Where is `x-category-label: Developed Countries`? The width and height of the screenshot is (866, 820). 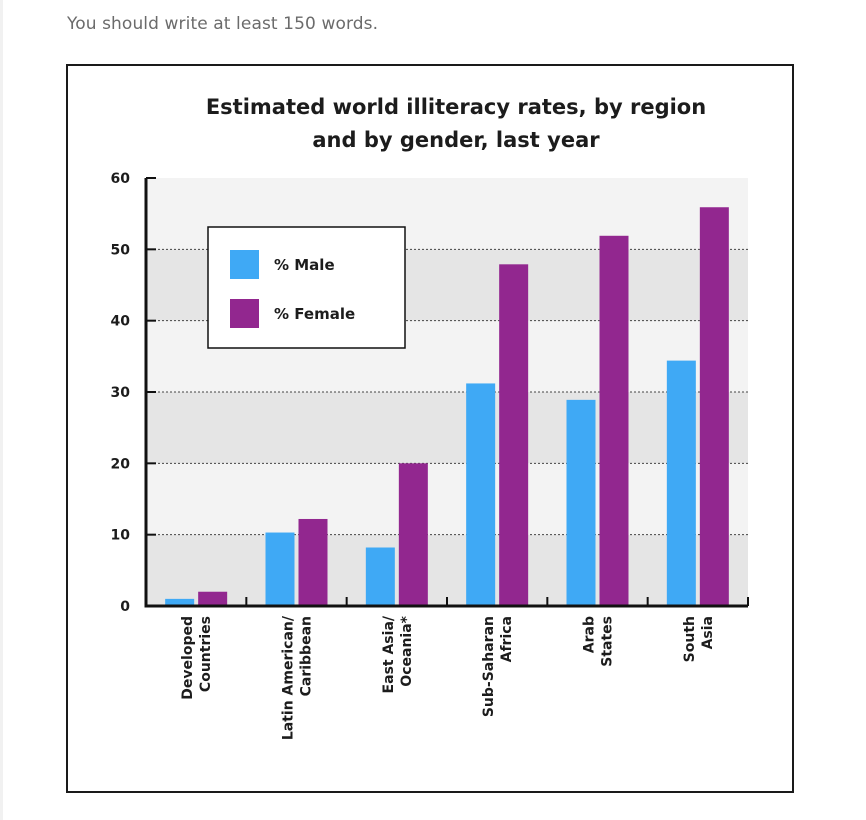 x-category-label: Developed Countries is located at coordinates (197, 658).